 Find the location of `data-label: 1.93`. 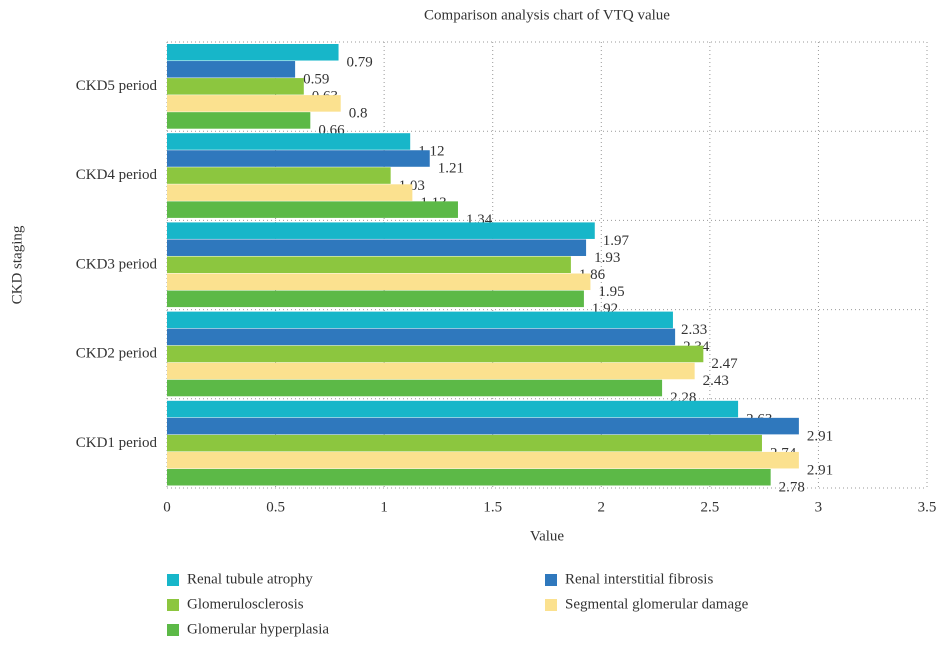

data-label: 1.93 is located at coordinates (607, 258).